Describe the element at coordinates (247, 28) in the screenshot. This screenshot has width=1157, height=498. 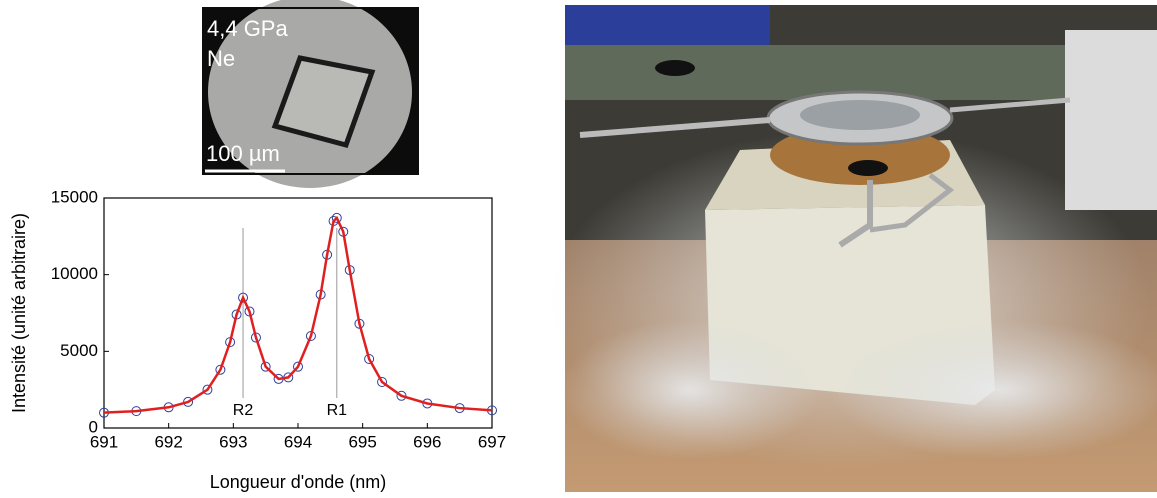
I see `pressure-label: 4,4 GPa` at that location.